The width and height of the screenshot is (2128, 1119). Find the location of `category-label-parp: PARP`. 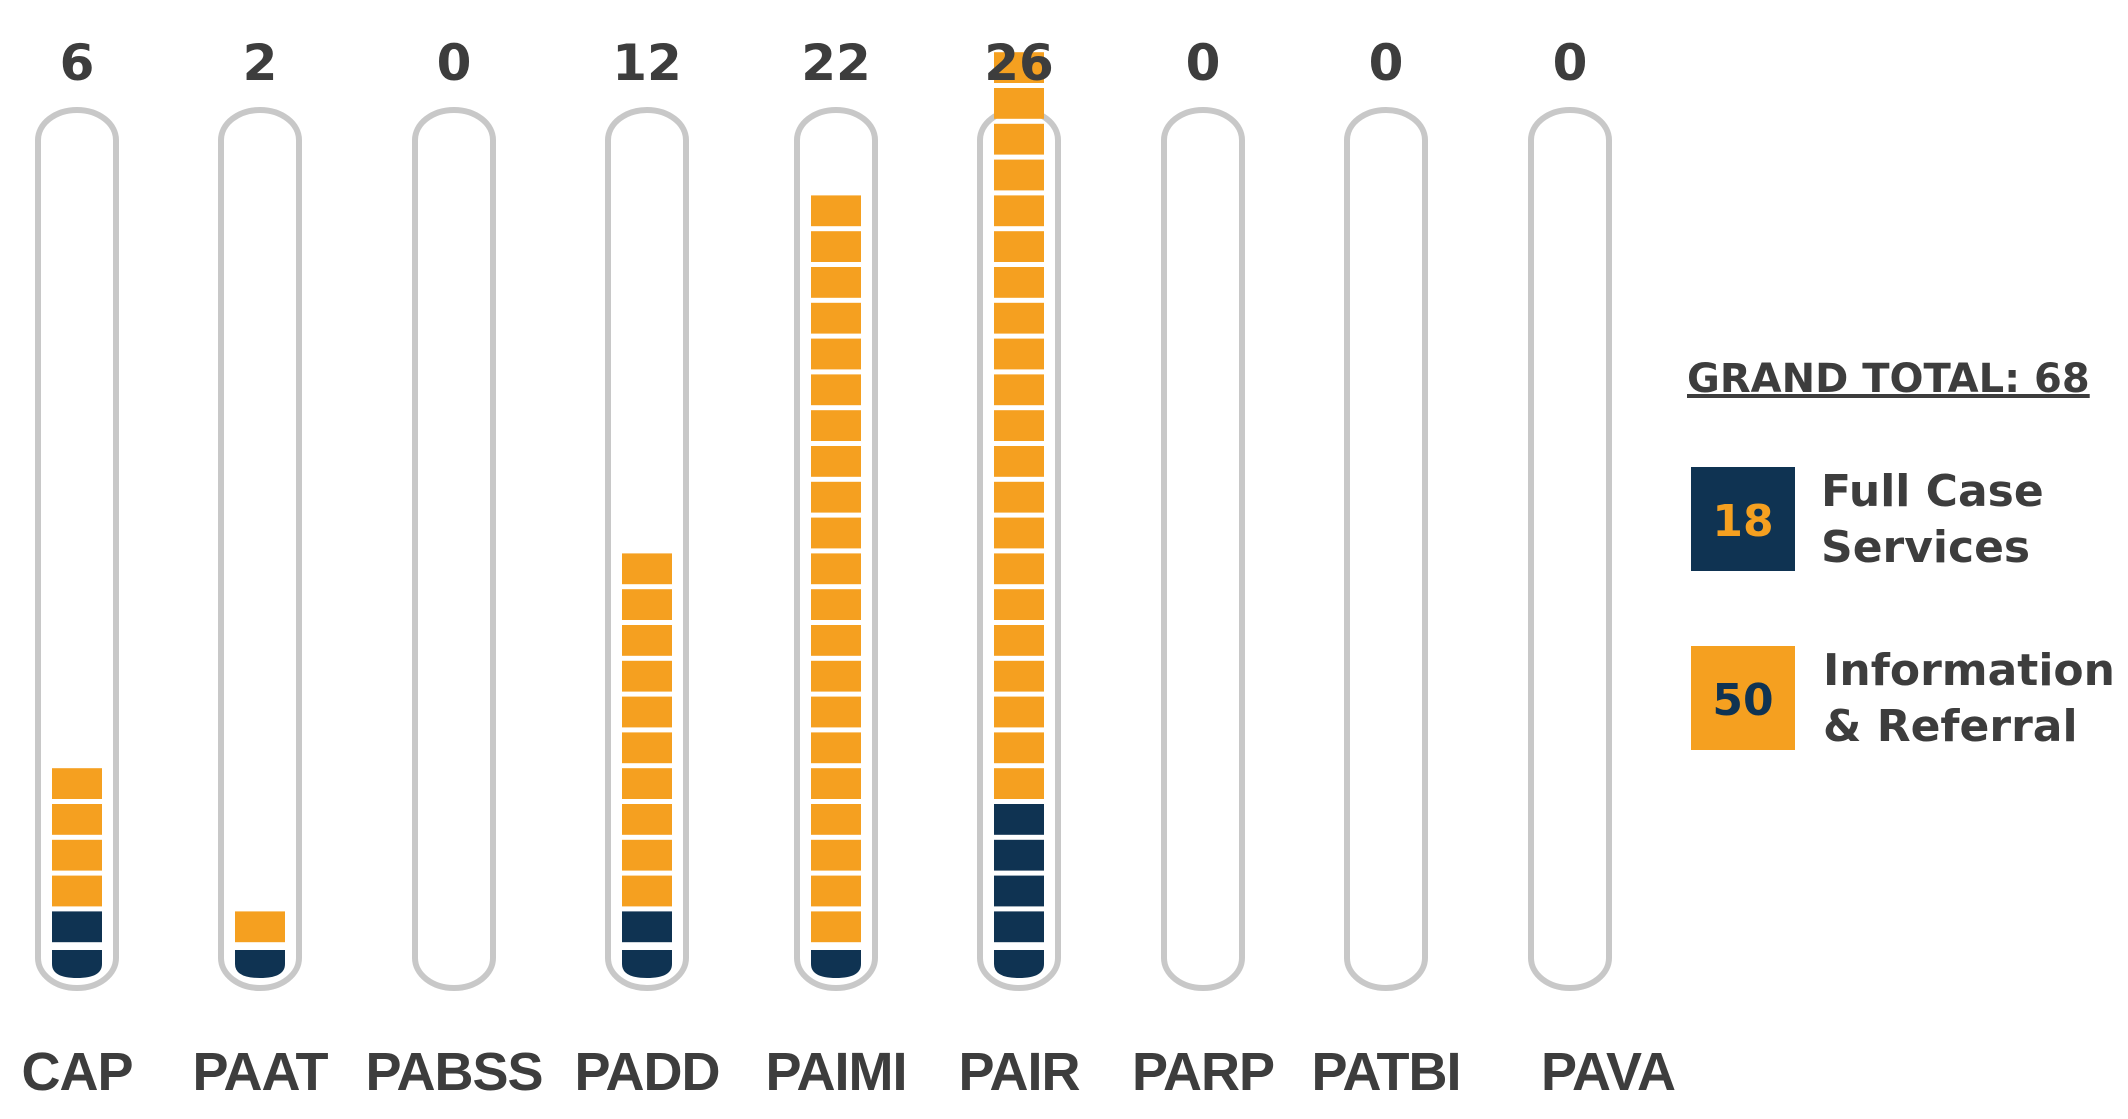

category-label-parp: PARP is located at coordinates (1203, 1072).